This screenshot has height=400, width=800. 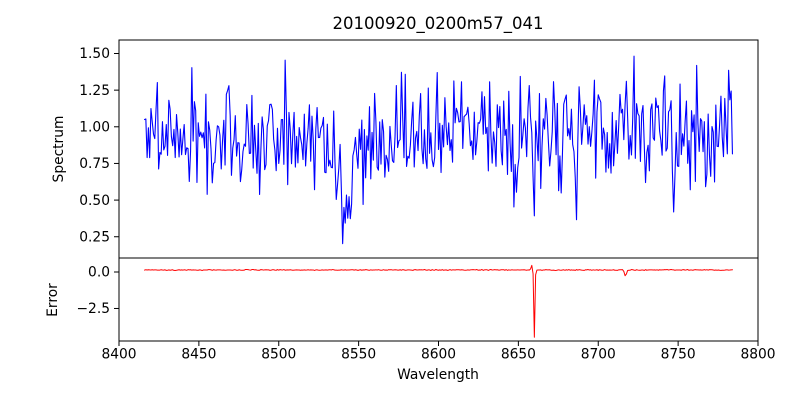 What do you see at coordinates (757, 355) in the screenshot?
I see `x-tick-label: 8800` at bounding box center [757, 355].